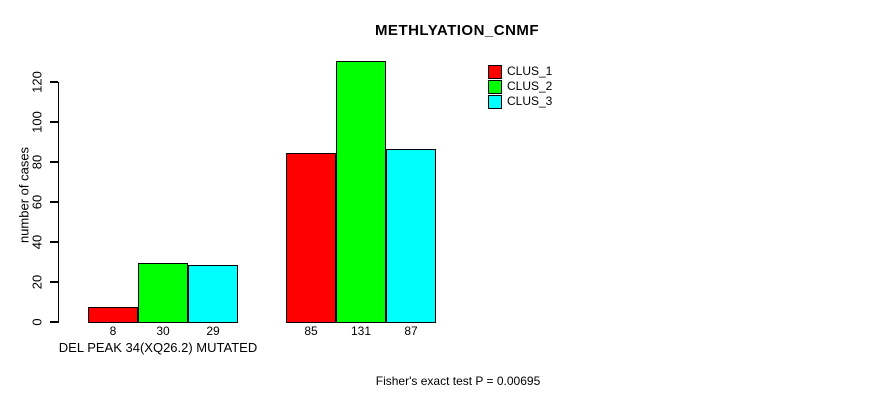 The width and height of the screenshot is (890, 400). Describe the element at coordinates (163, 331) in the screenshot. I see `bar-value-label: 30` at that location.